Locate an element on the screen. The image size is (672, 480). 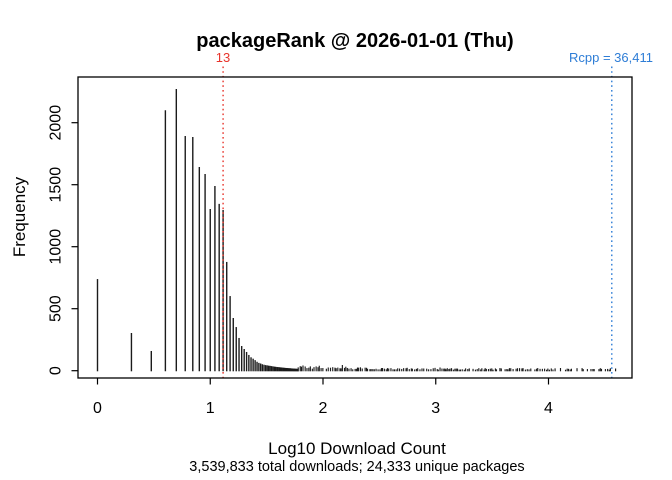
x-axis-title: Log10 Download Count is located at coordinates (357, 448).